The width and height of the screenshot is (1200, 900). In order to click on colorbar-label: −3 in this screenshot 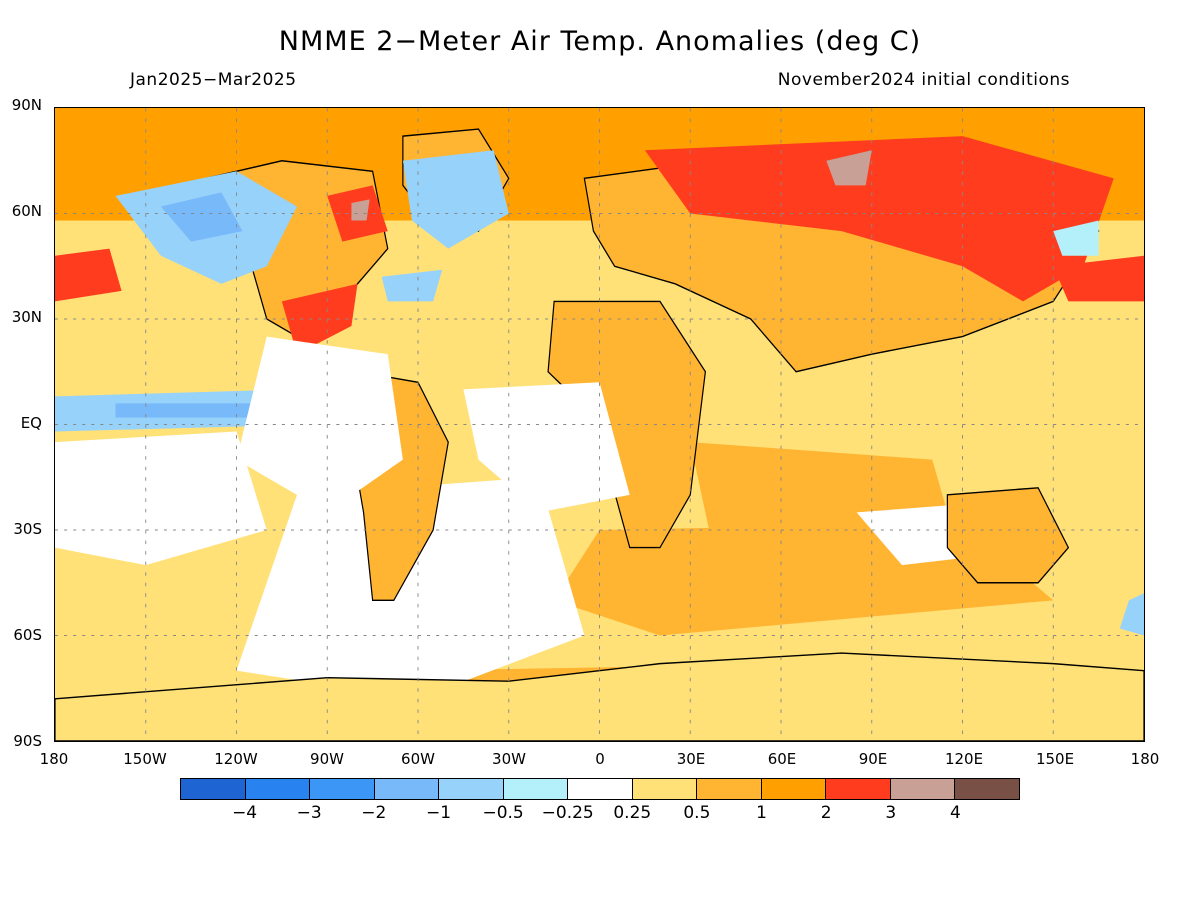, I will do `click(309, 813)`.